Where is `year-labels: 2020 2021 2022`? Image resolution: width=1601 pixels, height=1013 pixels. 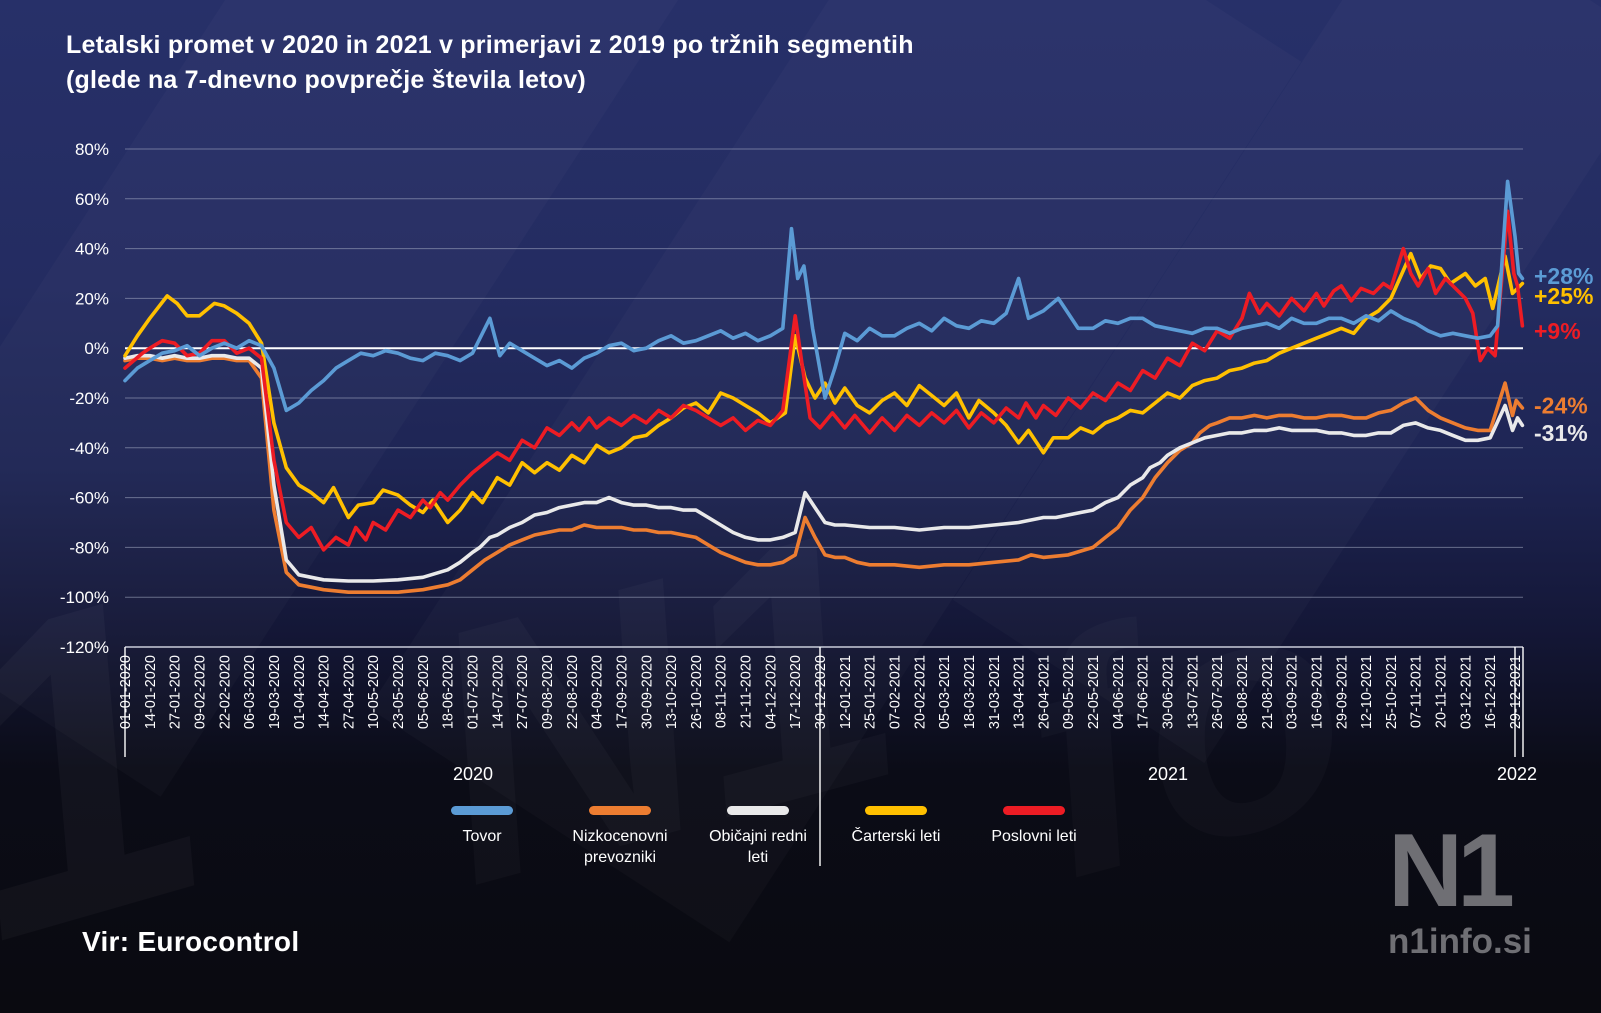 year-labels: 2020 2021 2022 is located at coordinates (995, 774).